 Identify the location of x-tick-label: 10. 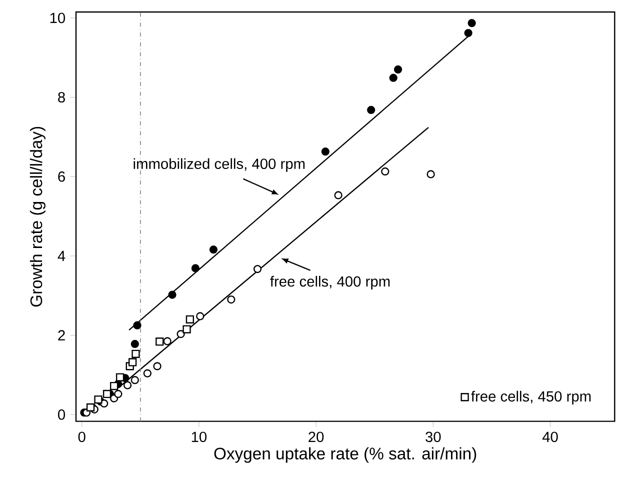
(199, 437).